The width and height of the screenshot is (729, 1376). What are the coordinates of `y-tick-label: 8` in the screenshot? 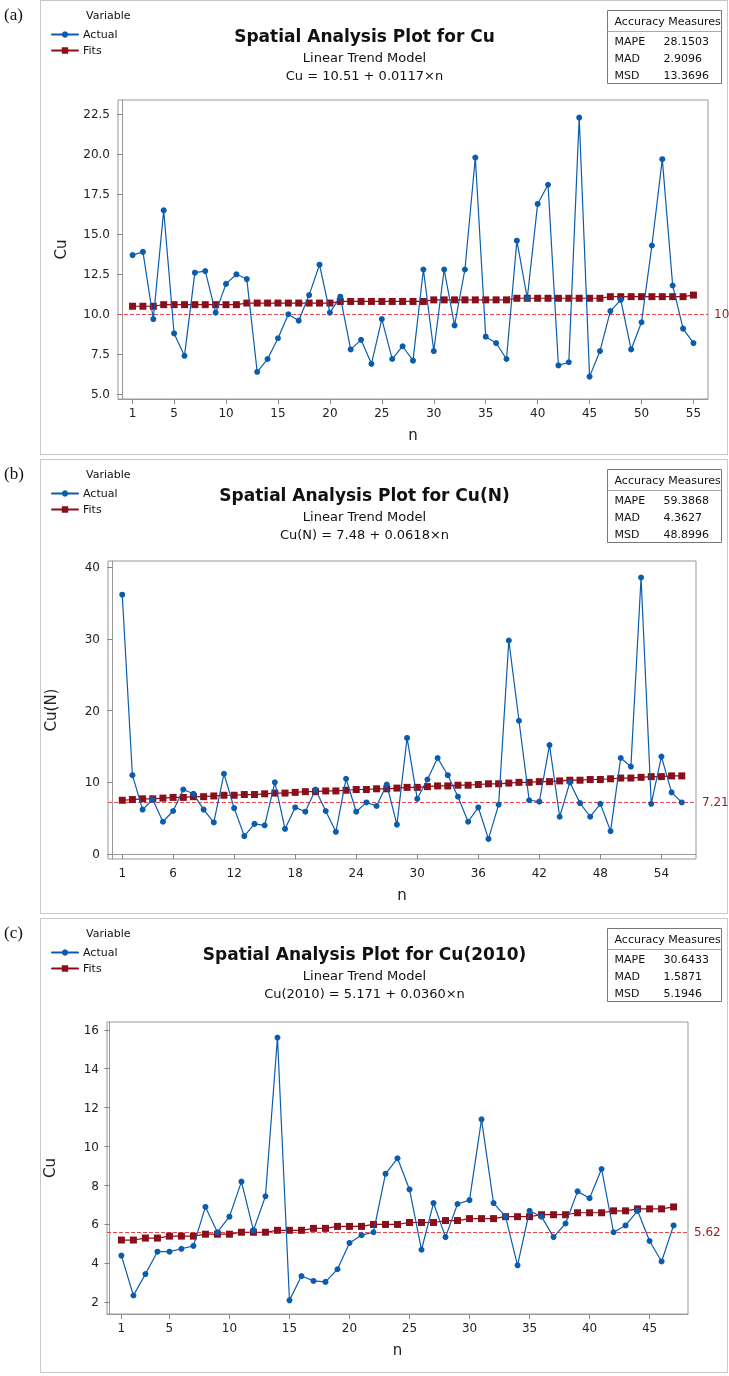 It's located at (95, 1185).